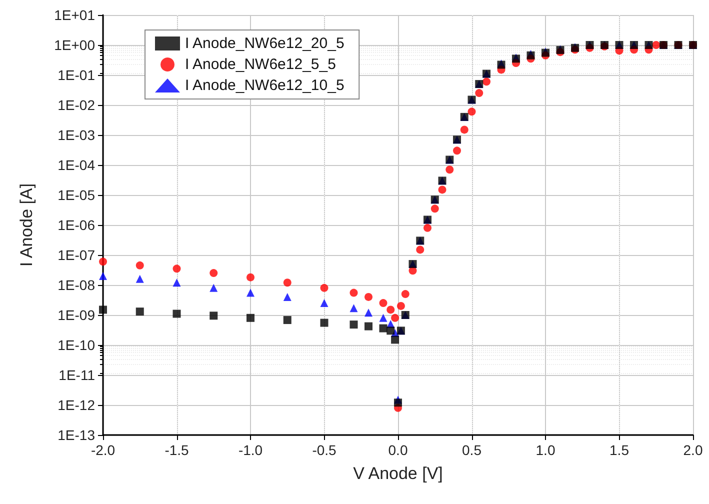 The height and width of the screenshot is (504, 709). Describe the element at coordinates (620, 450) in the screenshot. I see `x-tick-label: 1.5` at that location.